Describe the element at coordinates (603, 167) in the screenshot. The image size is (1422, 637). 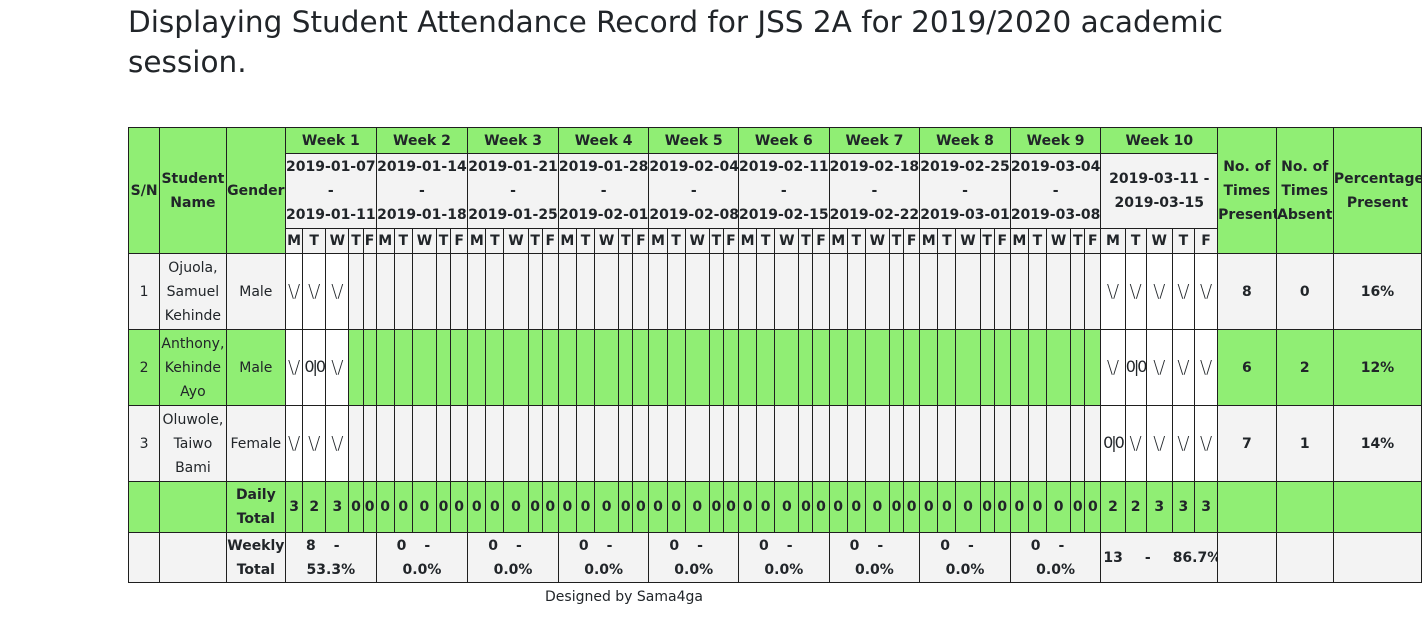
I see `week-start-date: 2019-01-28` at that location.